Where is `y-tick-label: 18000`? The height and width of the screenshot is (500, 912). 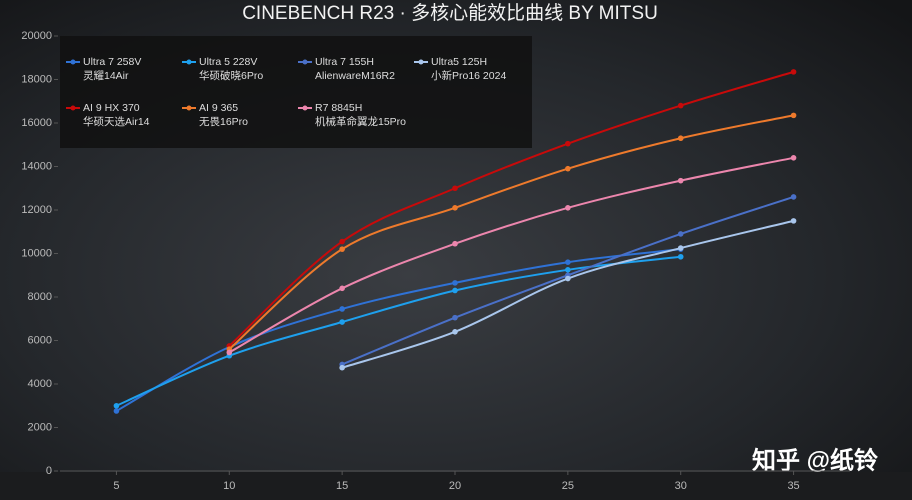 y-tick-label: 18000 is located at coordinates (36, 79).